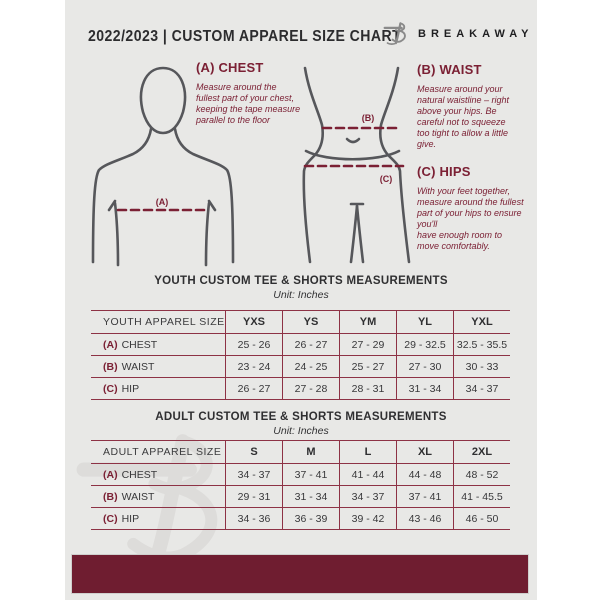 This screenshot has width=600, height=600. I want to click on table-cell: 29 - 31, so click(253, 496).